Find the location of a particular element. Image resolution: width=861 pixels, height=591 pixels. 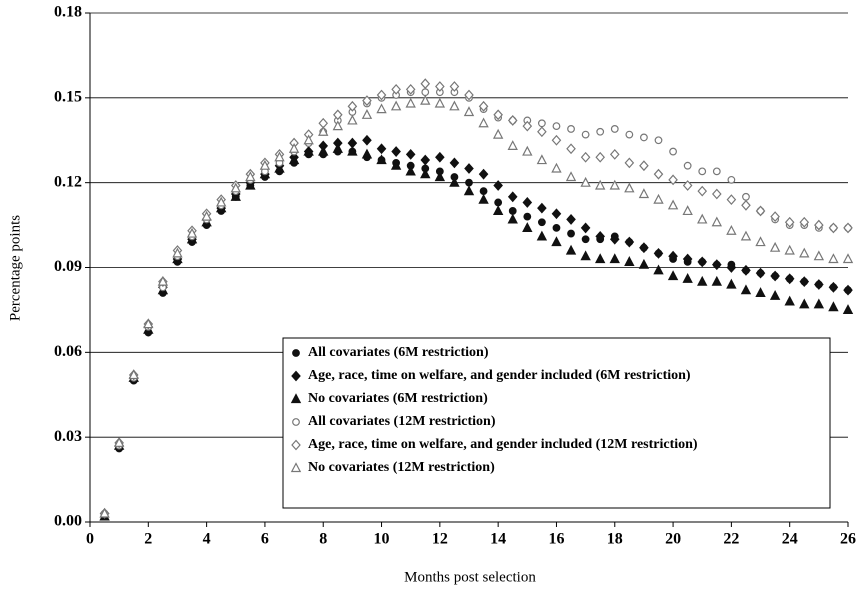

y-tick-label: 0.18 is located at coordinates (68, 12).